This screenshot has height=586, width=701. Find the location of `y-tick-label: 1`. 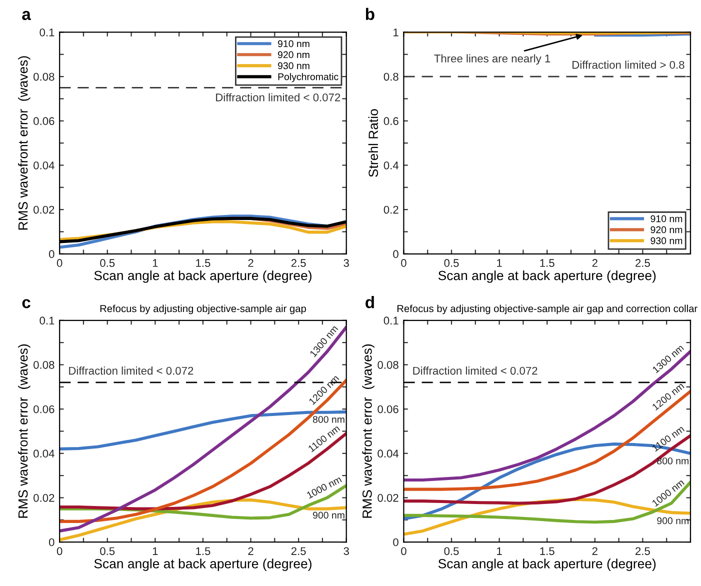

y-tick-label: 1 is located at coordinates (396, 32).